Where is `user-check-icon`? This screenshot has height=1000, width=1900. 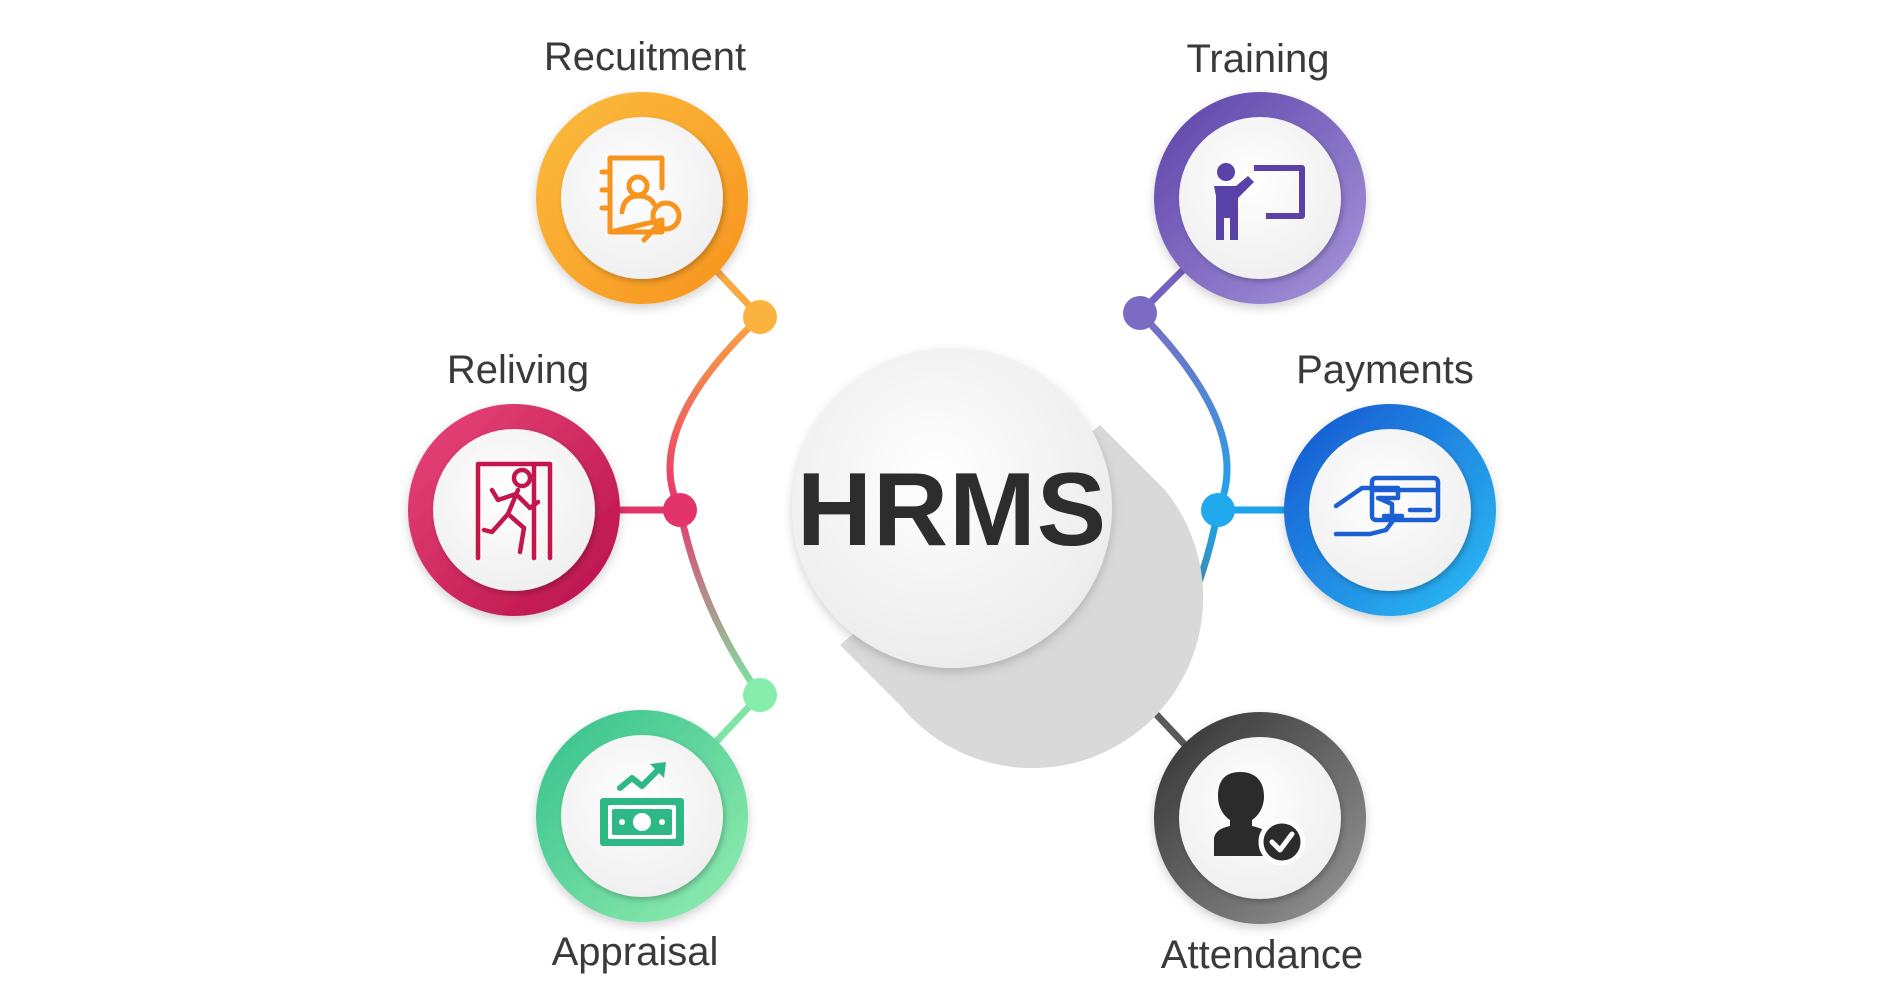
user-check-icon is located at coordinates (1260, 819).